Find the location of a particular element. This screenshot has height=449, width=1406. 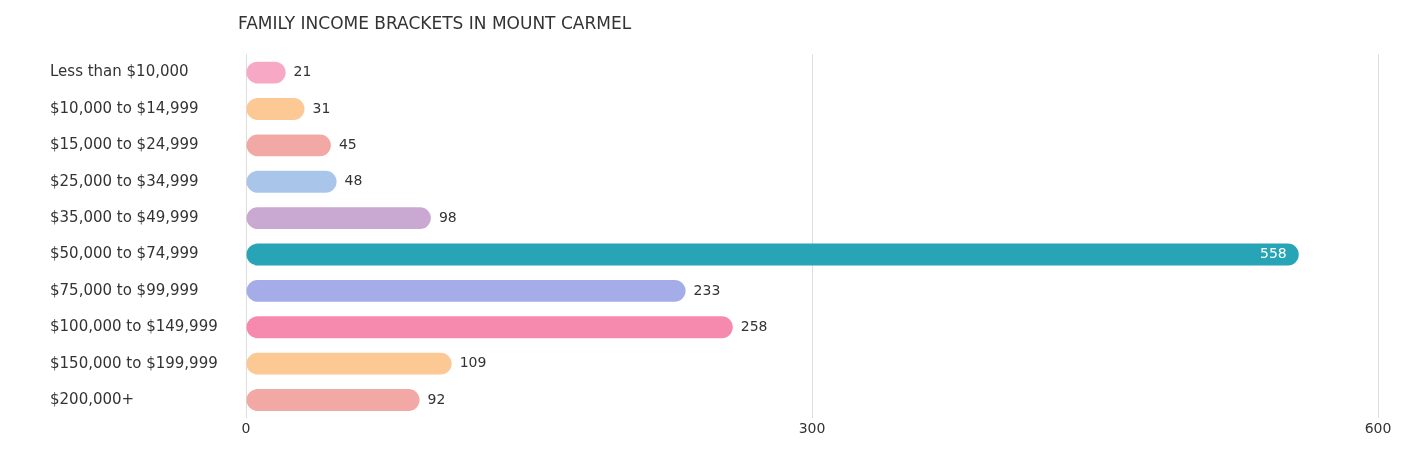

data-label: 92 is located at coordinates (436, 398).